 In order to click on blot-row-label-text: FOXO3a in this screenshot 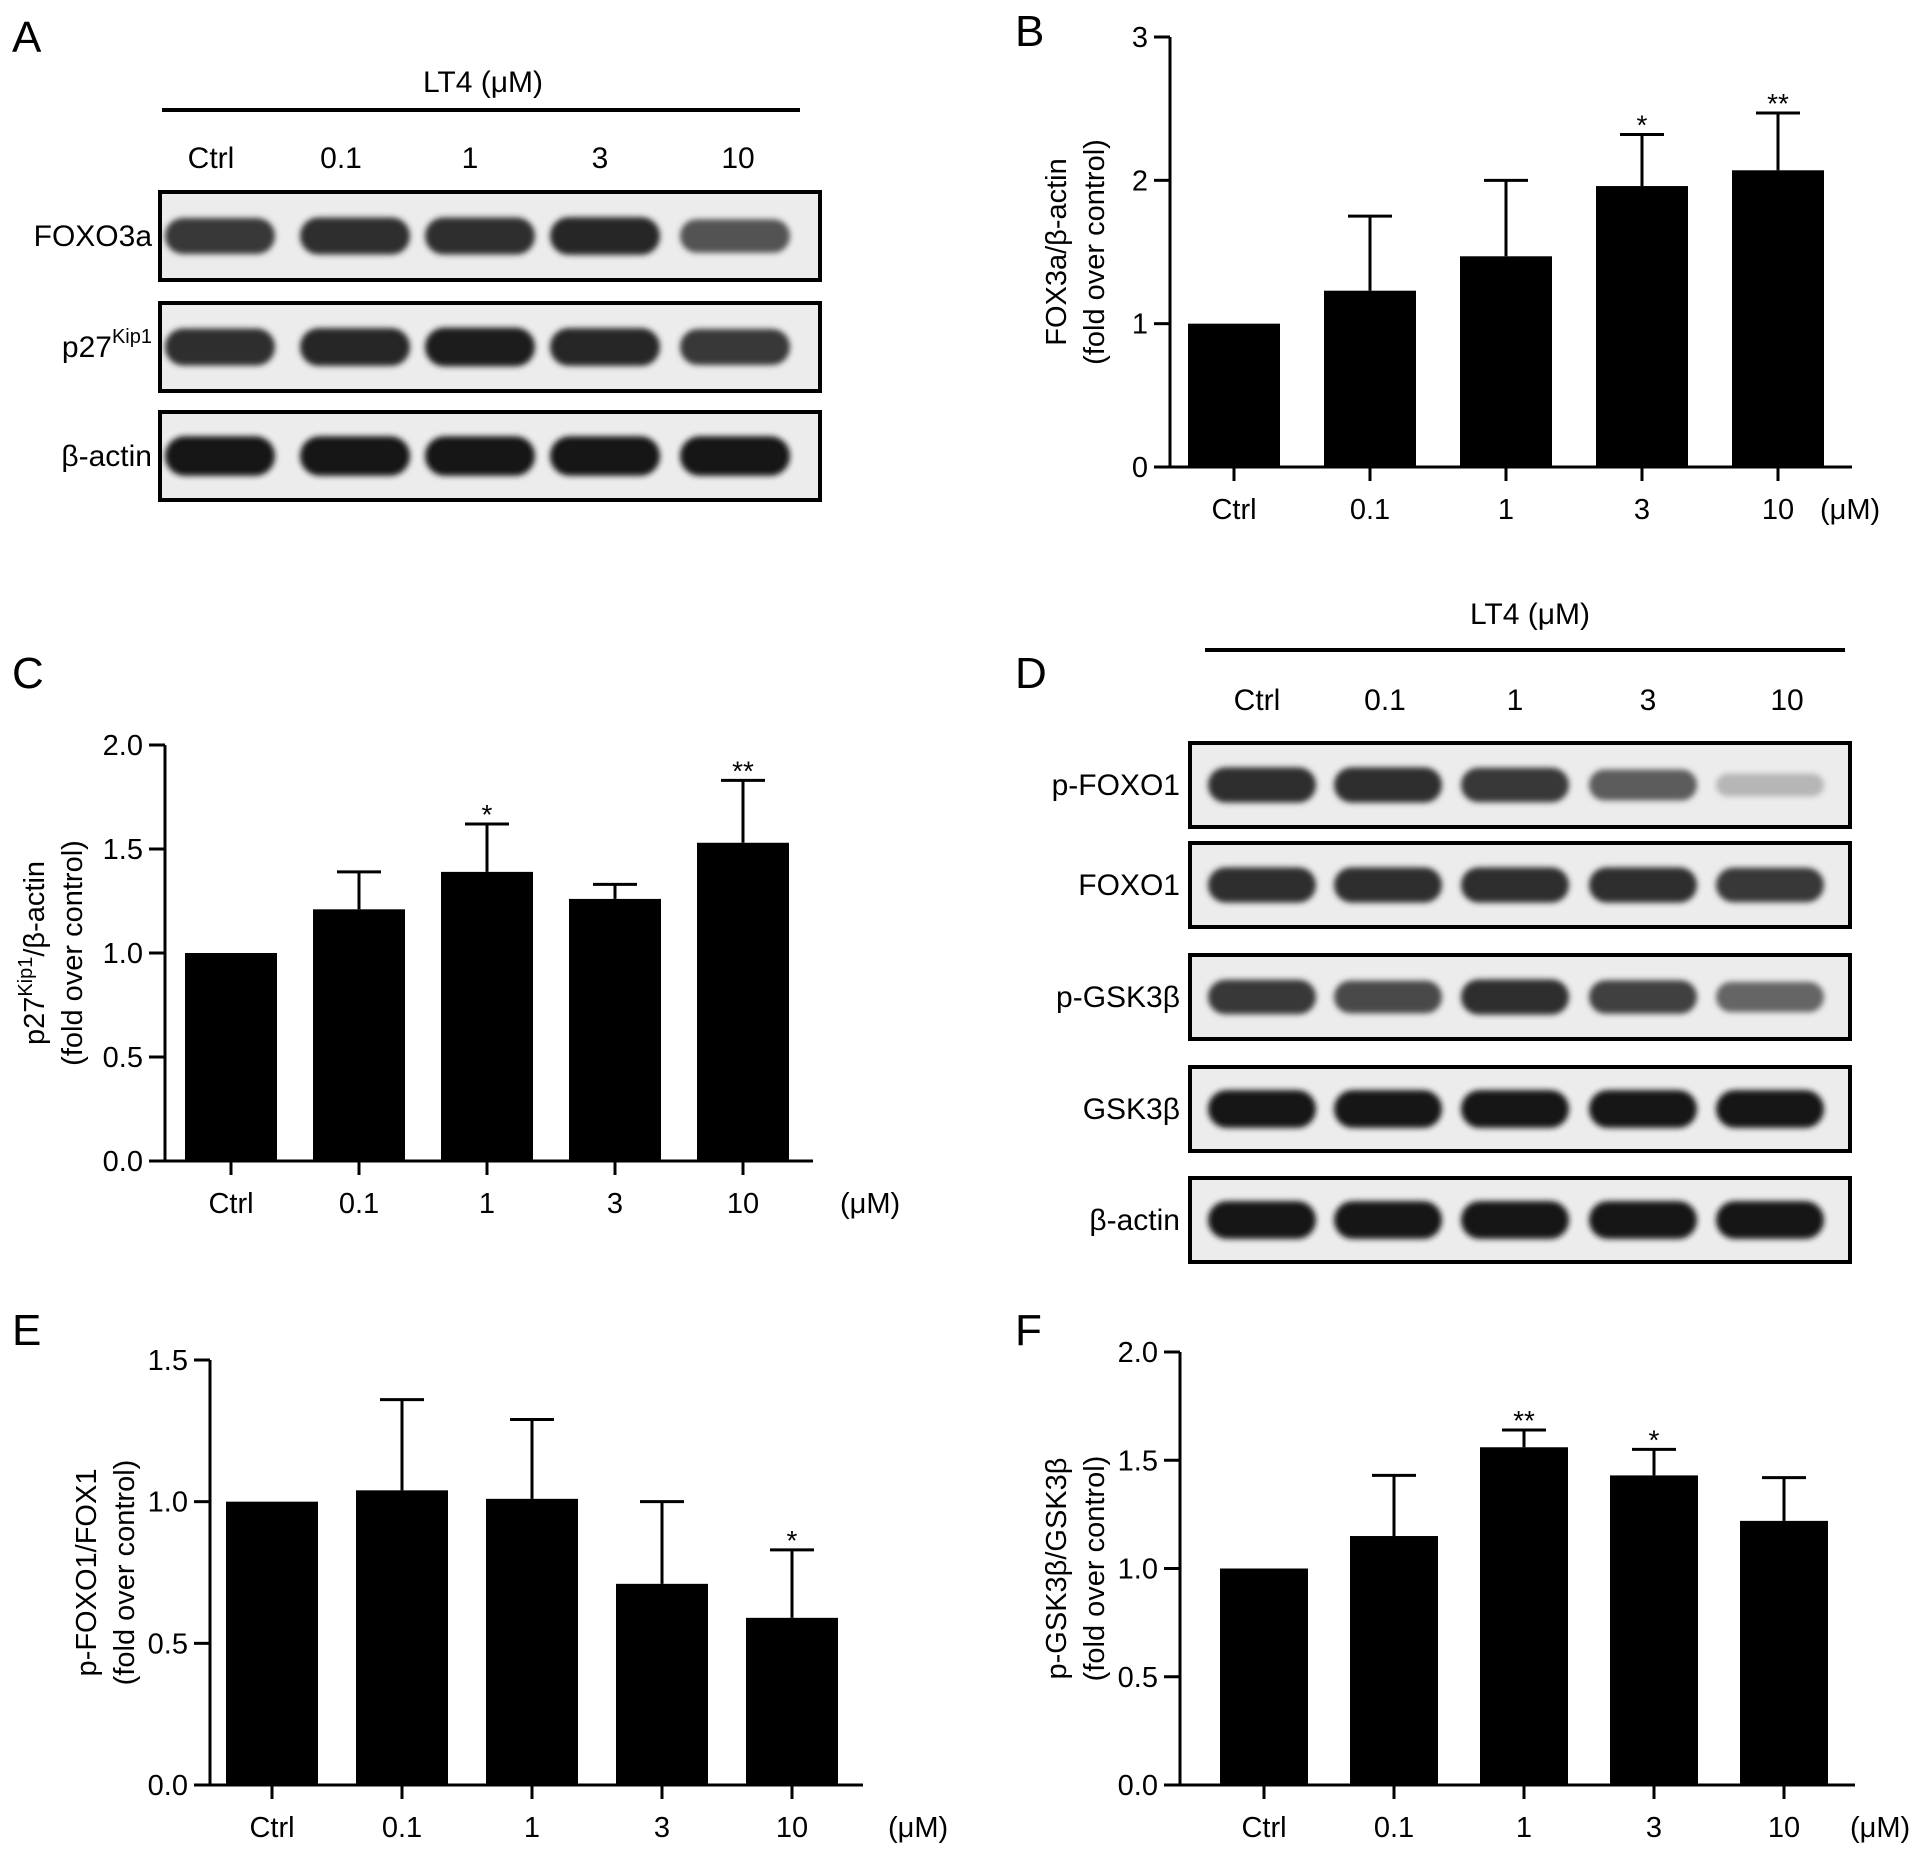, I will do `click(93, 236)`.